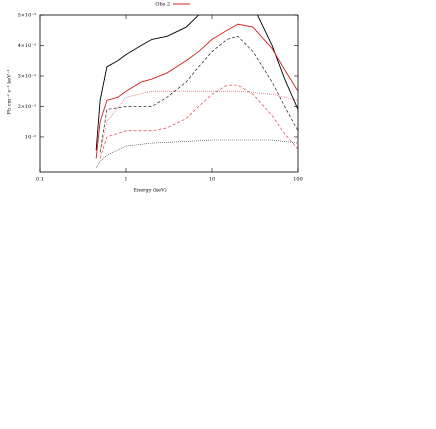  Describe the element at coordinates (298, 180) in the screenshot. I see `x-tick-label: 100` at that location.